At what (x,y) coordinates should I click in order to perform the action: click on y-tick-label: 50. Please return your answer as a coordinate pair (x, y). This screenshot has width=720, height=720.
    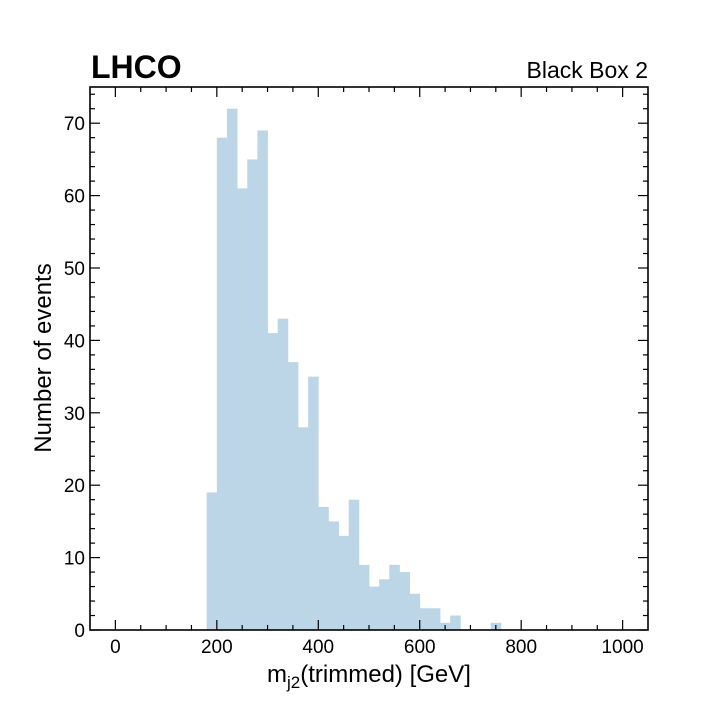
    Looking at the image, I should click on (74, 269).